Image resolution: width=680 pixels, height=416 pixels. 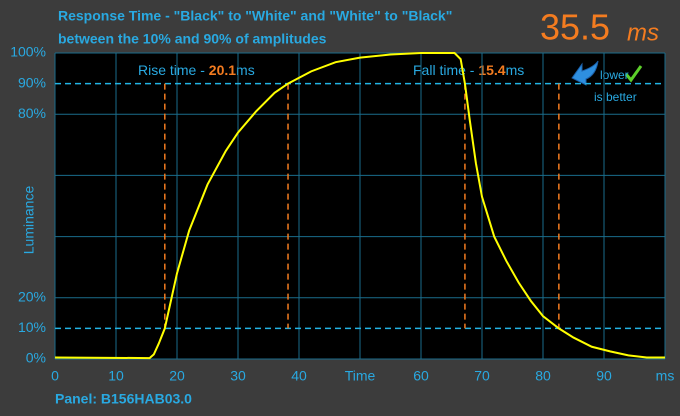 What do you see at coordinates (633, 74) in the screenshot?
I see `check-icon` at bounding box center [633, 74].